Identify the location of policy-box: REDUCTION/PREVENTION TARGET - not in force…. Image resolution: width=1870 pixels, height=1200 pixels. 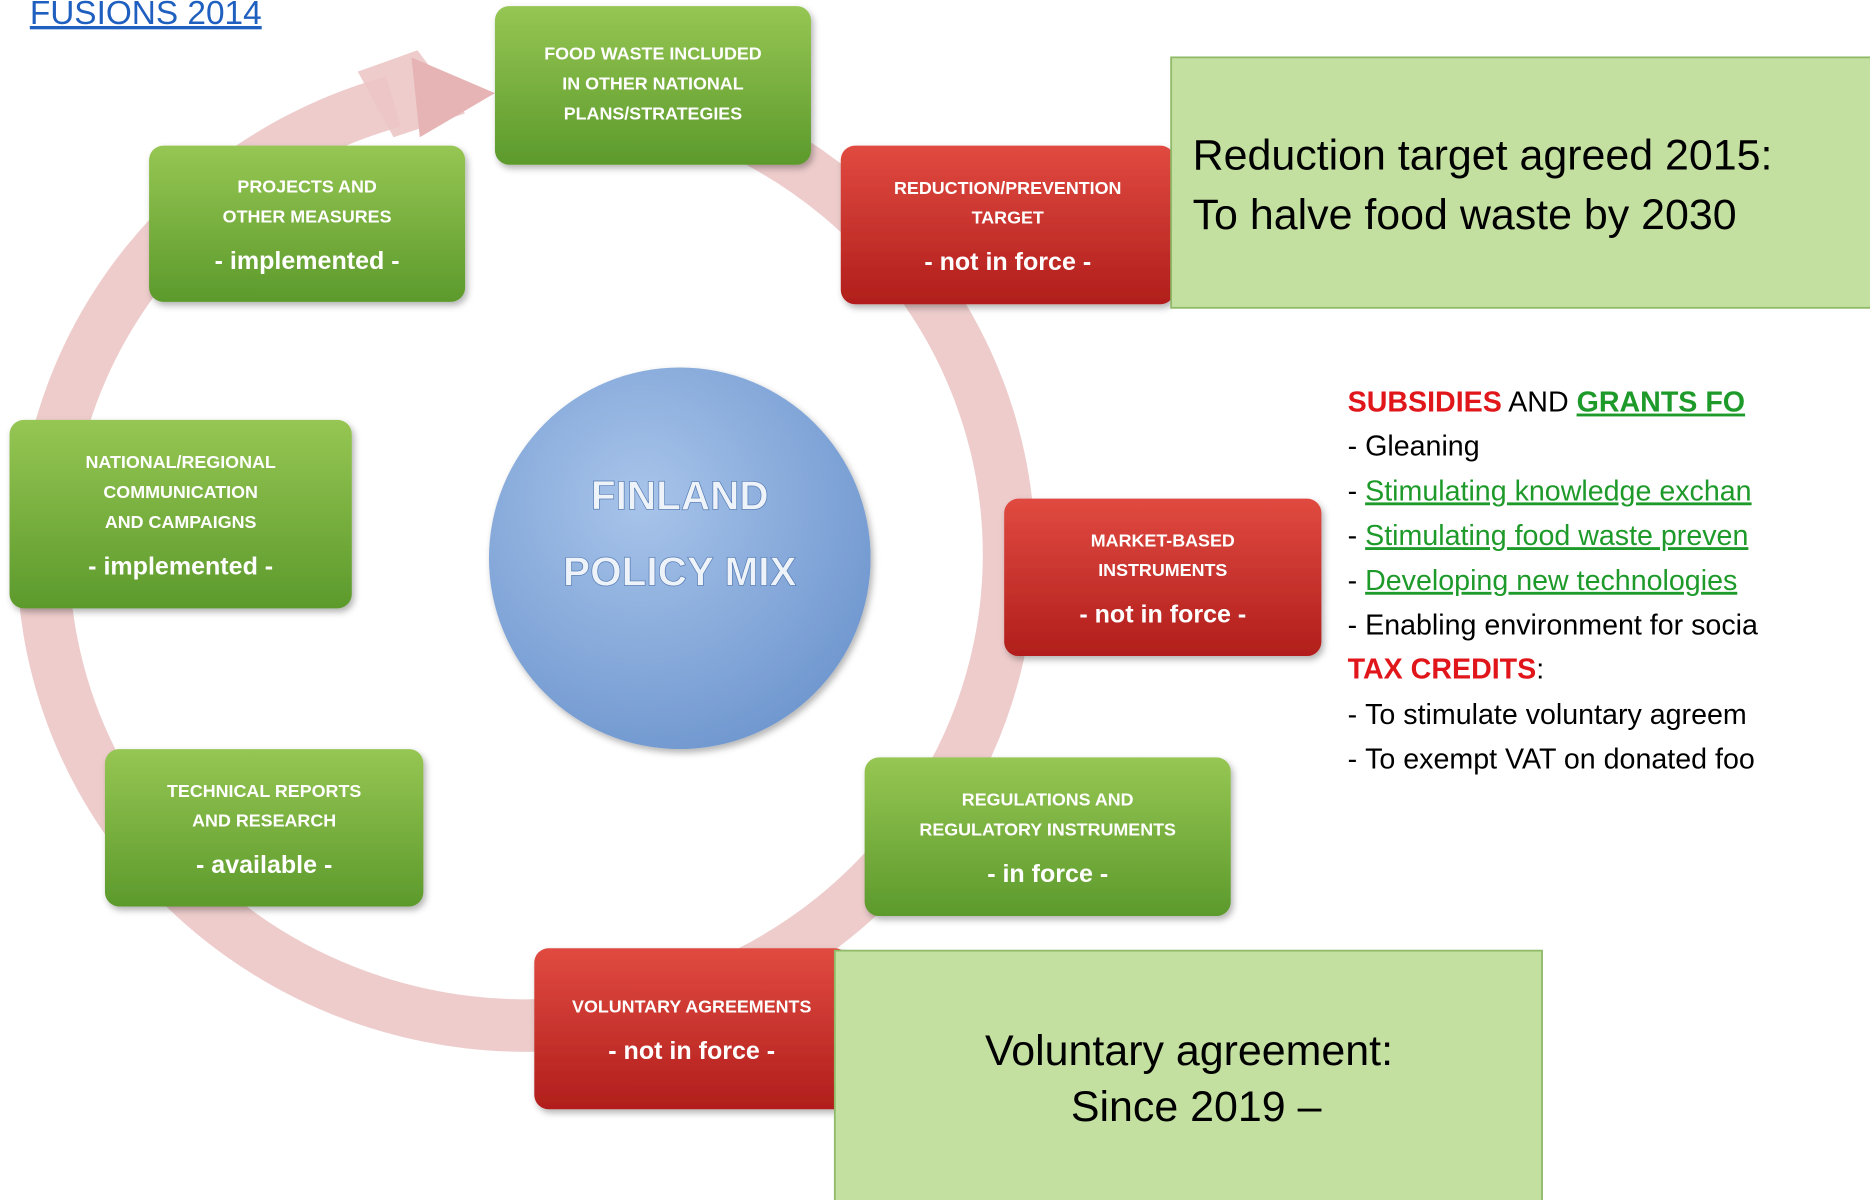
(1007, 225).